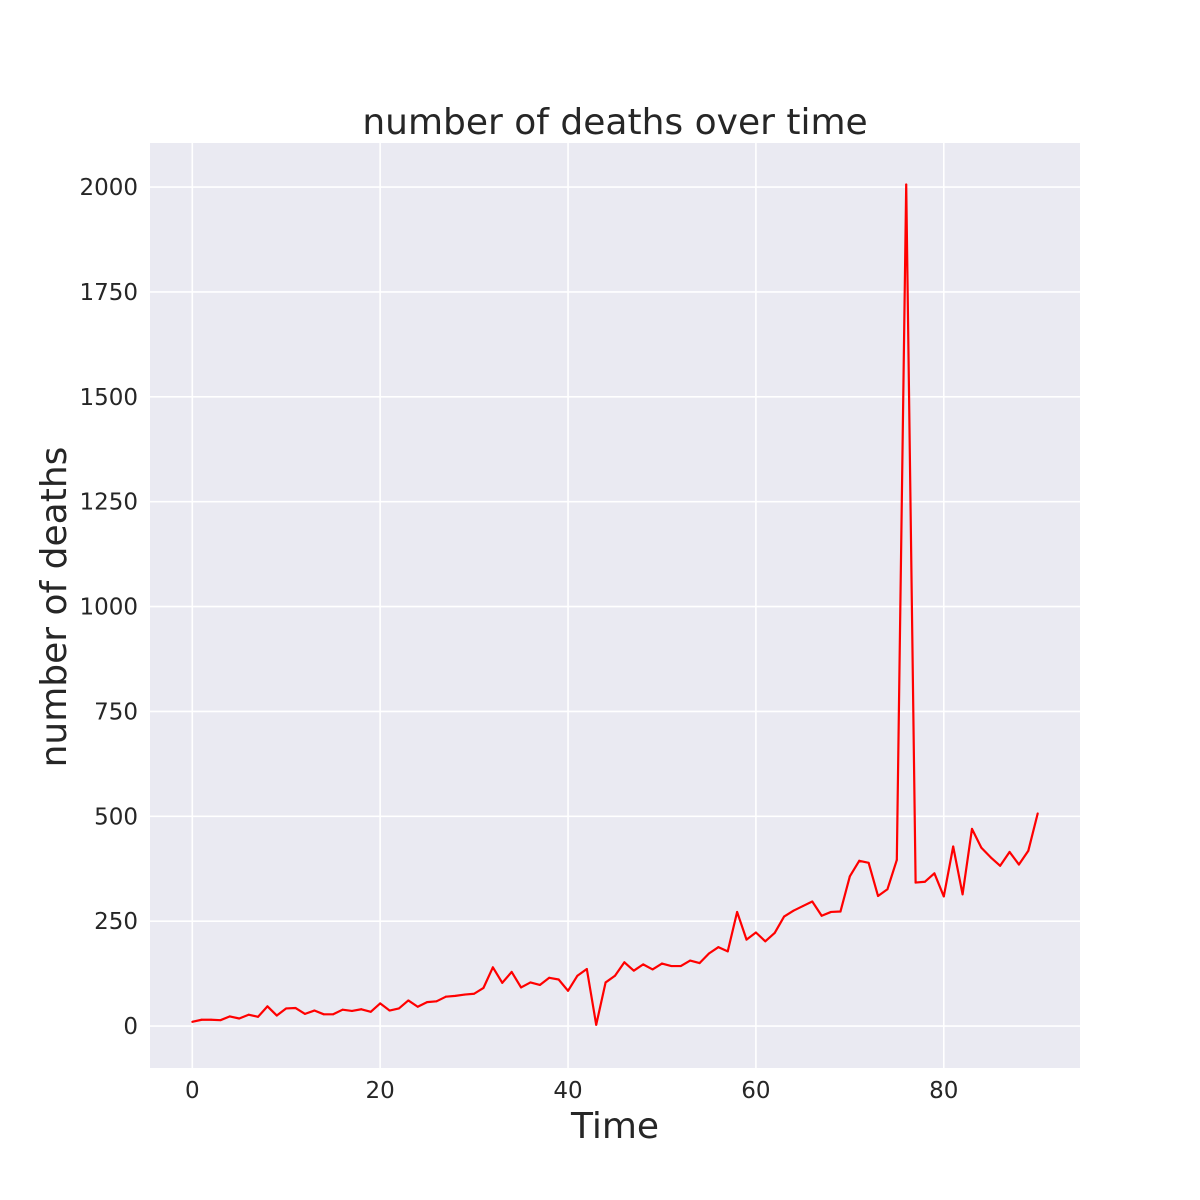 The image size is (1200, 1200). Describe the element at coordinates (116, 712) in the screenshot. I see `y-tick-label: 750` at that location.